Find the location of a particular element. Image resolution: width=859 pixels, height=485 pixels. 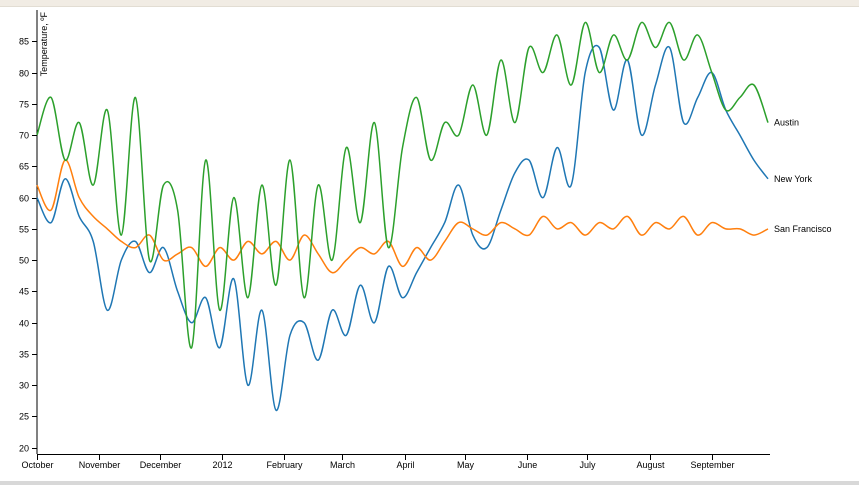

y-tick-label: 35 is located at coordinates (24, 355).